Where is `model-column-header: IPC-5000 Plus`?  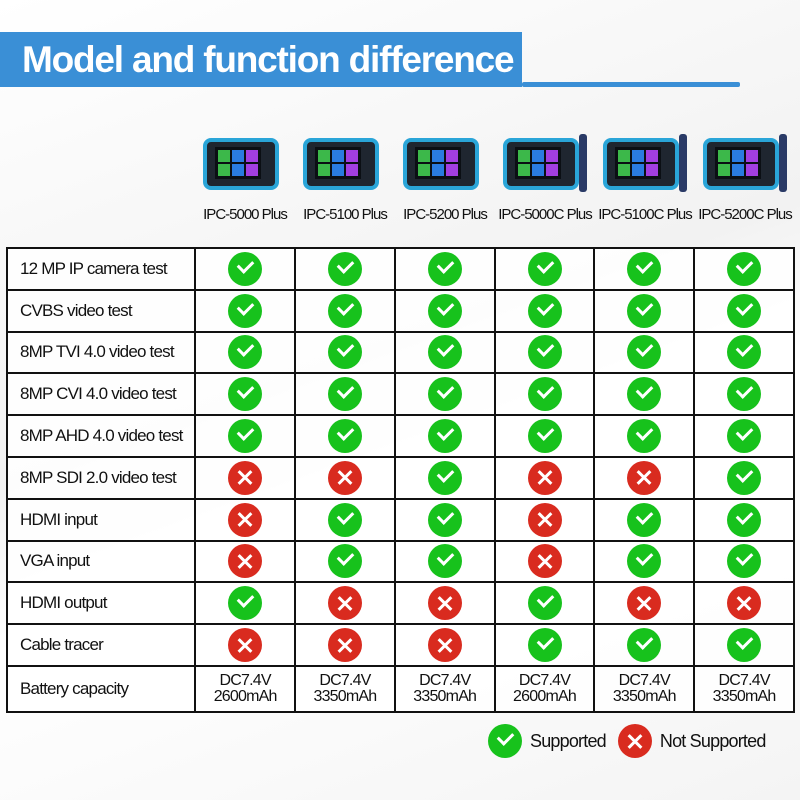 model-column-header: IPC-5000 Plus is located at coordinates (245, 178).